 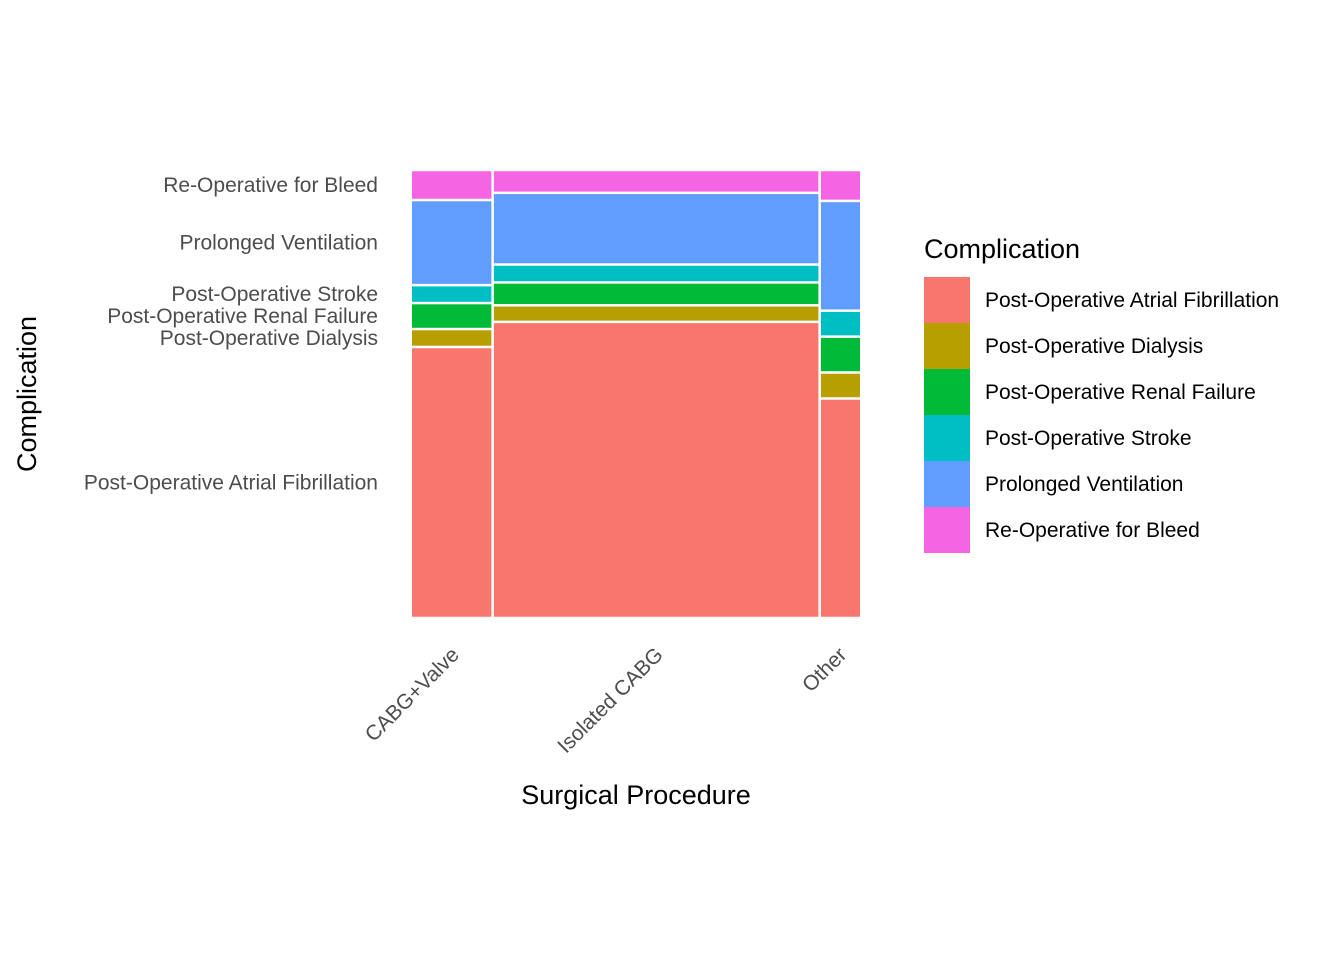 What do you see at coordinates (452, 482) in the screenshot?
I see `tile-cabg-valve-post-operative-atrial-fibrillation` at bounding box center [452, 482].